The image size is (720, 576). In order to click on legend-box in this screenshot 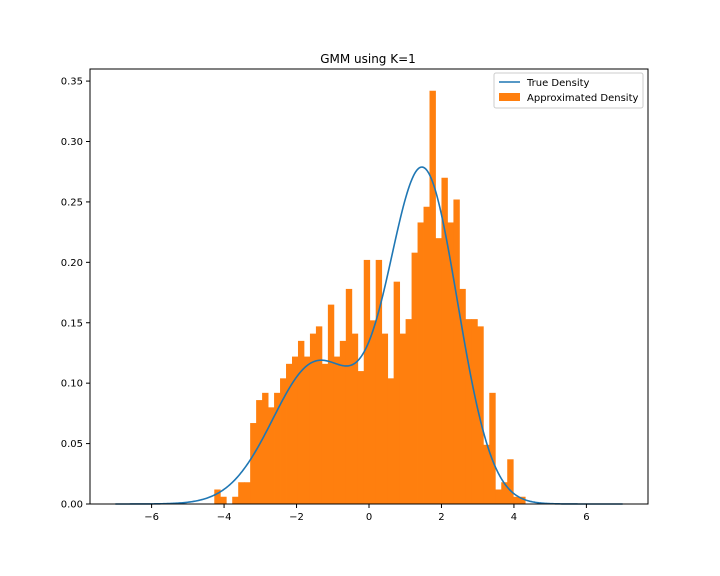, I will do `click(568, 90)`.